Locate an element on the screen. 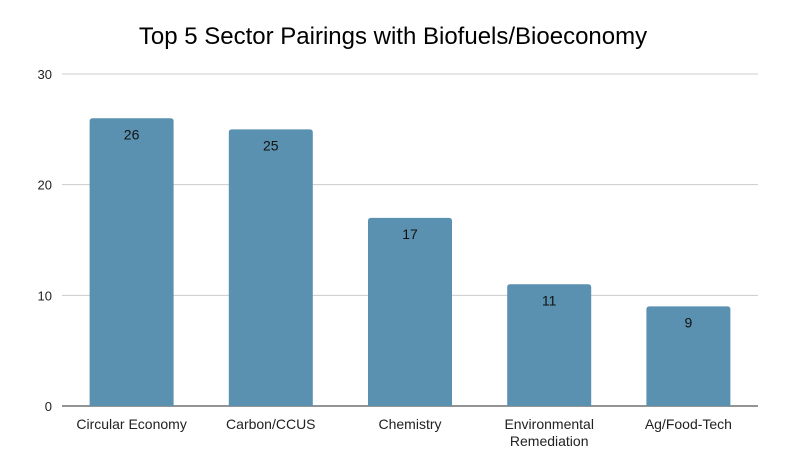 This screenshot has height=461, width=791. x-tick-label: Circular Economy is located at coordinates (131, 424).